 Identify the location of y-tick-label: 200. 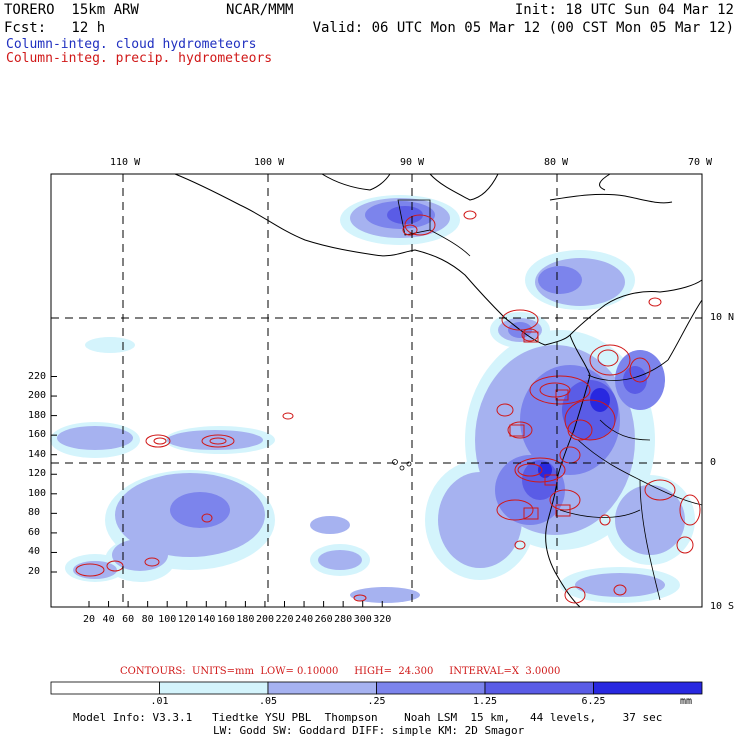
(37, 396).